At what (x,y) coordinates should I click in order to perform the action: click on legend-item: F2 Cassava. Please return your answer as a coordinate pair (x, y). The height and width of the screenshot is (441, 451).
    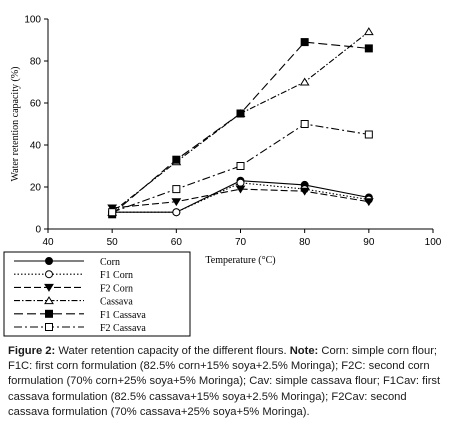
    Looking at the image, I should click on (80, 328).